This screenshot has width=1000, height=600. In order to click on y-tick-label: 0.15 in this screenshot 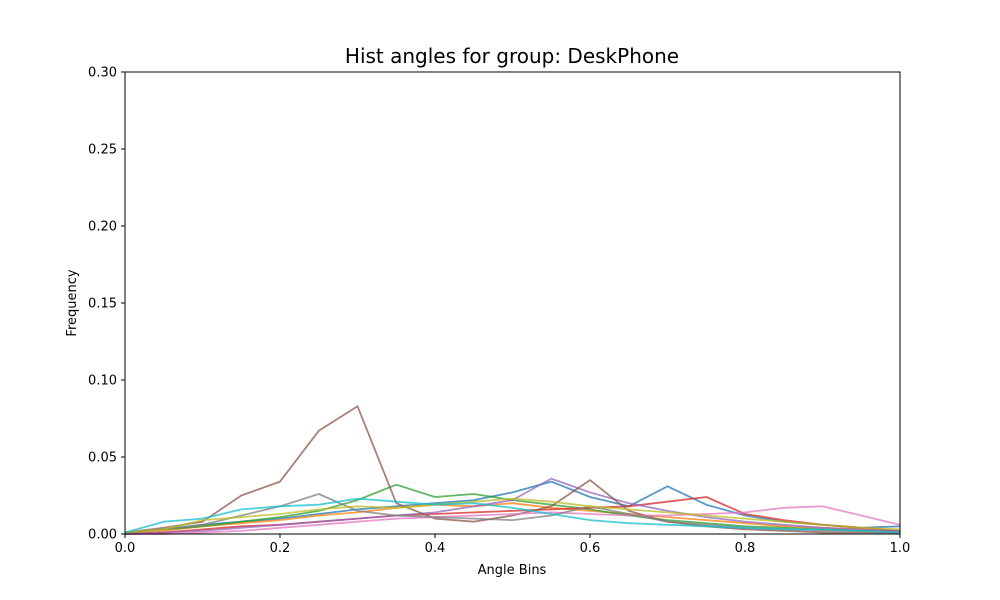, I will do `click(102, 304)`.